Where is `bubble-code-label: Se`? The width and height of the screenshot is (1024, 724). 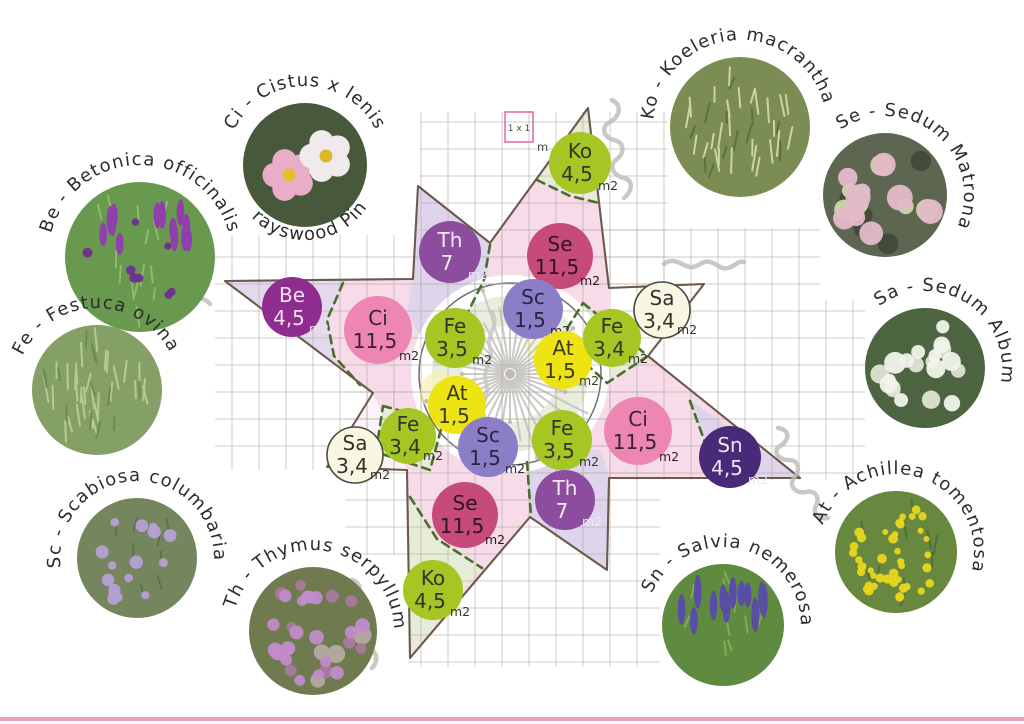 bubble-code-label: Se is located at coordinates (465, 503).